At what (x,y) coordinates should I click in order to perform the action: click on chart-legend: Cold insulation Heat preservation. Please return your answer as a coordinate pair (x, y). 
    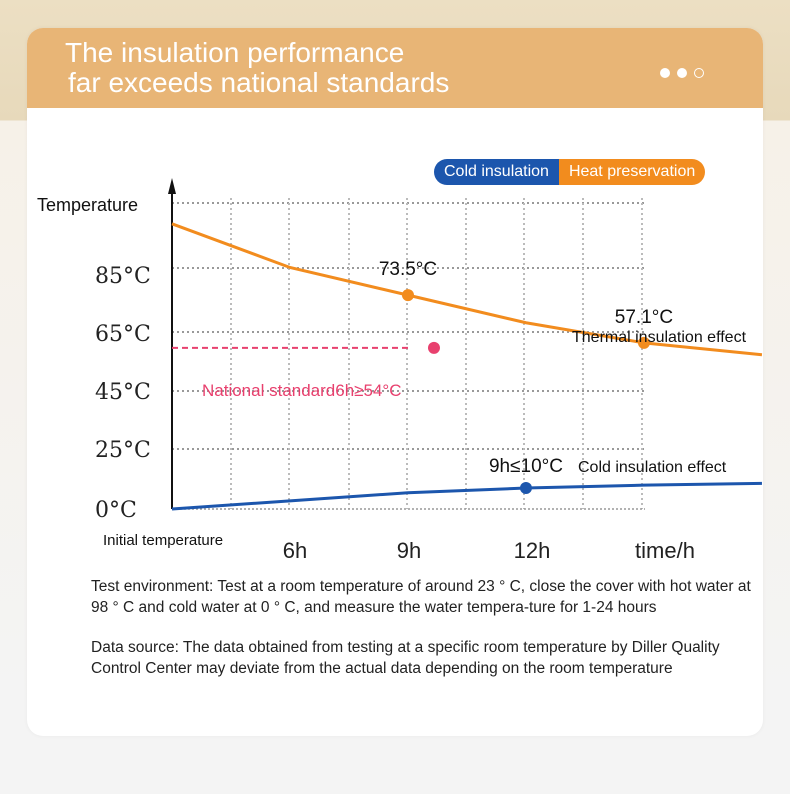
    Looking at the image, I should click on (570, 172).